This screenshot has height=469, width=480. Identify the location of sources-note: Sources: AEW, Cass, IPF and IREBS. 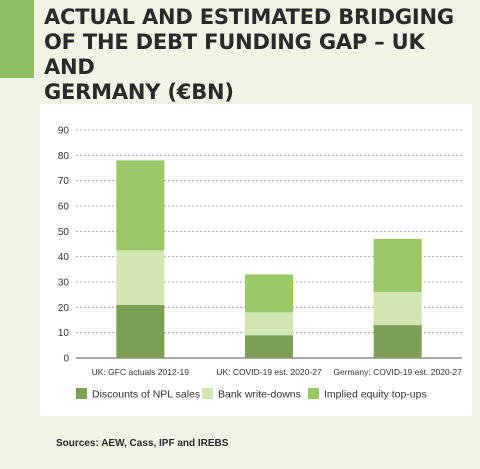
(142, 443).